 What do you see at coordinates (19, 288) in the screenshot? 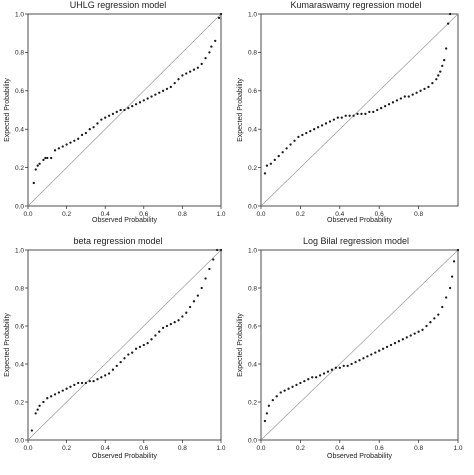
I see `y-tick-label: 0.8` at bounding box center [19, 288].